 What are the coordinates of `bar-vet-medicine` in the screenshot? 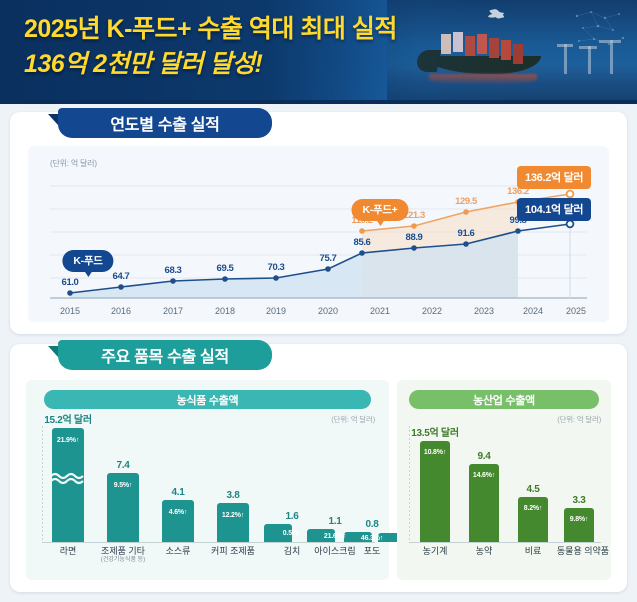 It's located at (579, 525).